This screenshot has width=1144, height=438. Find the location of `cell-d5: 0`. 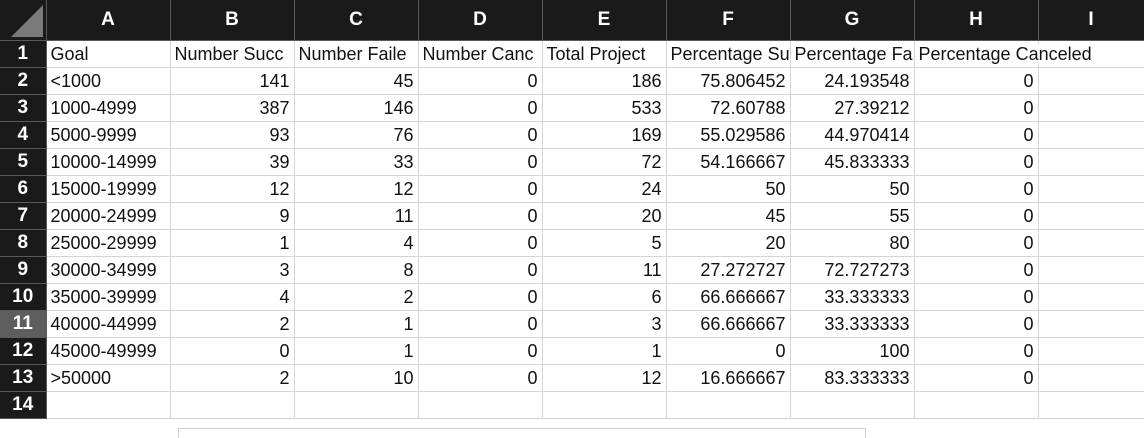

cell-d5: 0 is located at coordinates (480, 162).